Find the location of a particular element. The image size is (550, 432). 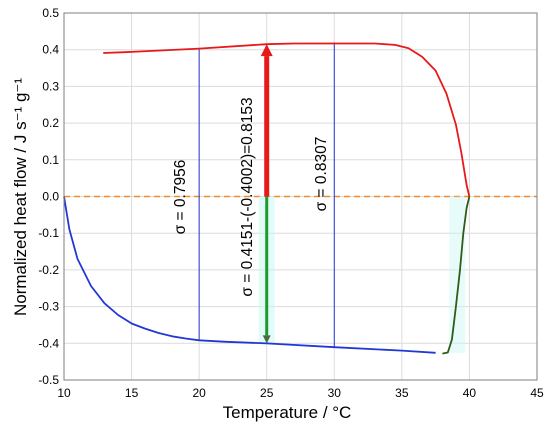

y-tick-label: -0.2 is located at coordinates (48, 270).